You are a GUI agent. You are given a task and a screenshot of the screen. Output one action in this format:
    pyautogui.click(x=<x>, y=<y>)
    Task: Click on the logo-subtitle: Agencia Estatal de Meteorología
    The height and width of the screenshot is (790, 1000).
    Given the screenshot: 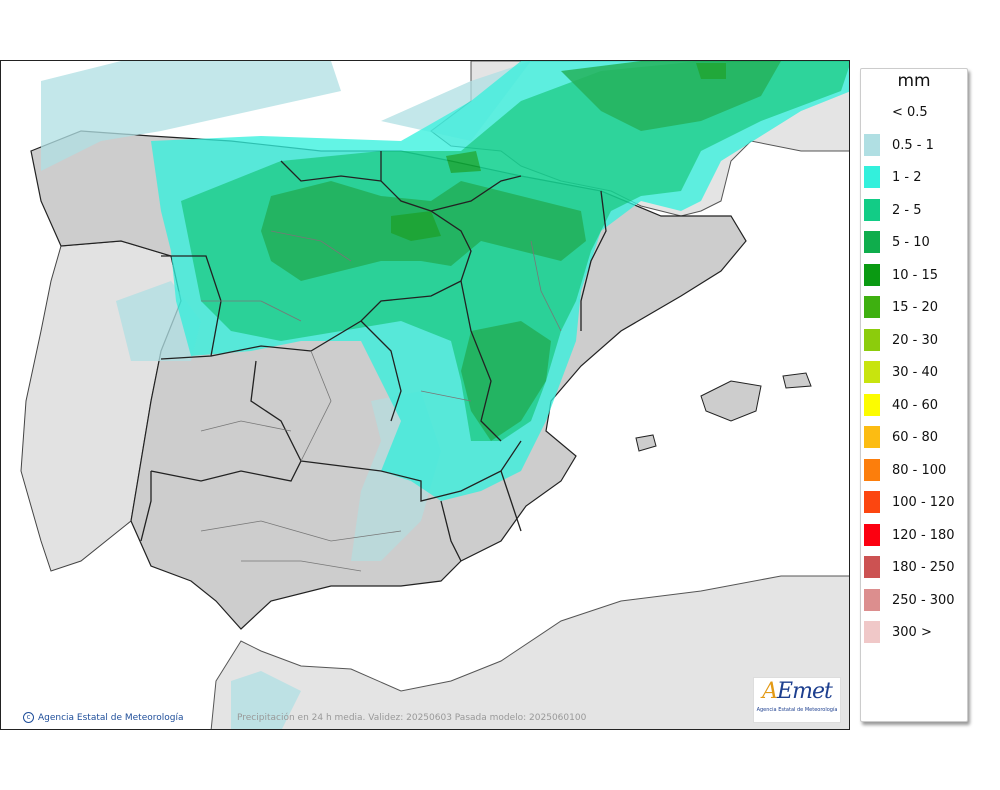 What is the action you would take?
    pyautogui.click(x=797, y=710)
    